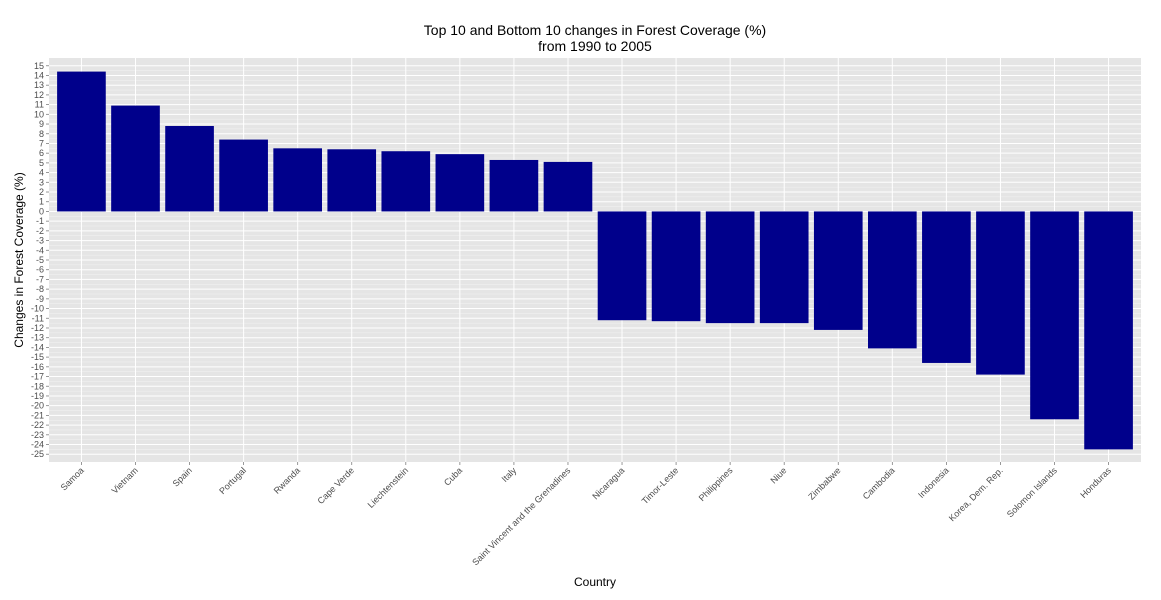 Image resolution: width=1161 pixels, height=600 pixels. I want to click on y-tick-label: -15, so click(37, 357).